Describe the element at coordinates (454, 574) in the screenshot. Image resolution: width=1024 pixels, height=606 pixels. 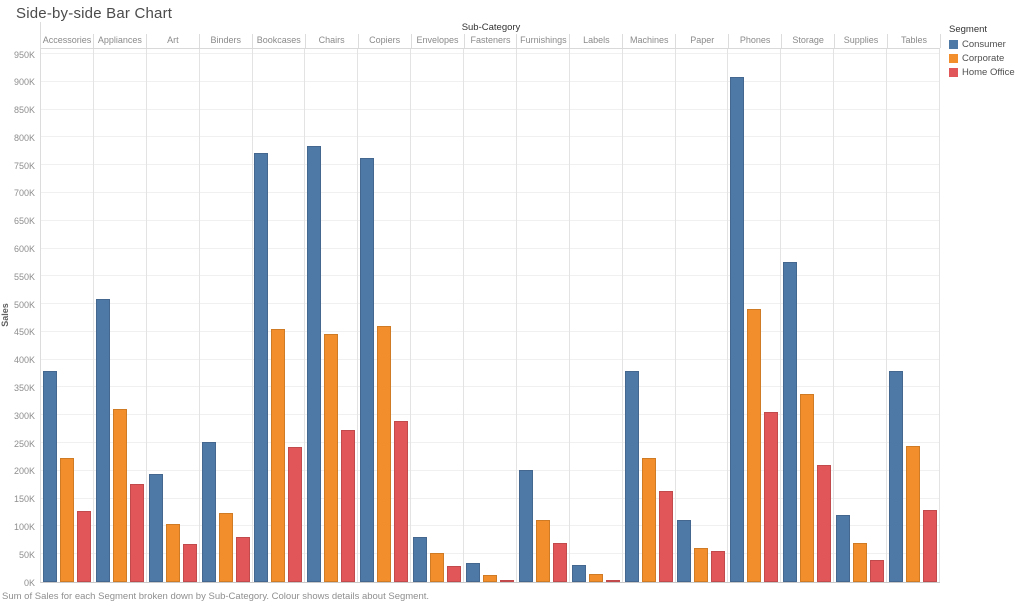
I see `bar-home-office-envelopes` at that location.